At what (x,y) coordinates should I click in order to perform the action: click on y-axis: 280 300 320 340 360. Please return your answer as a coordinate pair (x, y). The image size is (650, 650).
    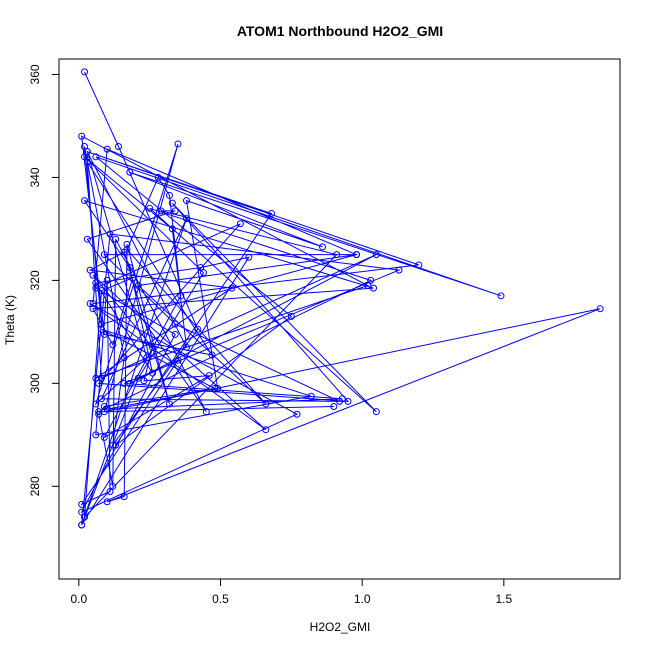
    Looking at the image, I should click on (44, 280).